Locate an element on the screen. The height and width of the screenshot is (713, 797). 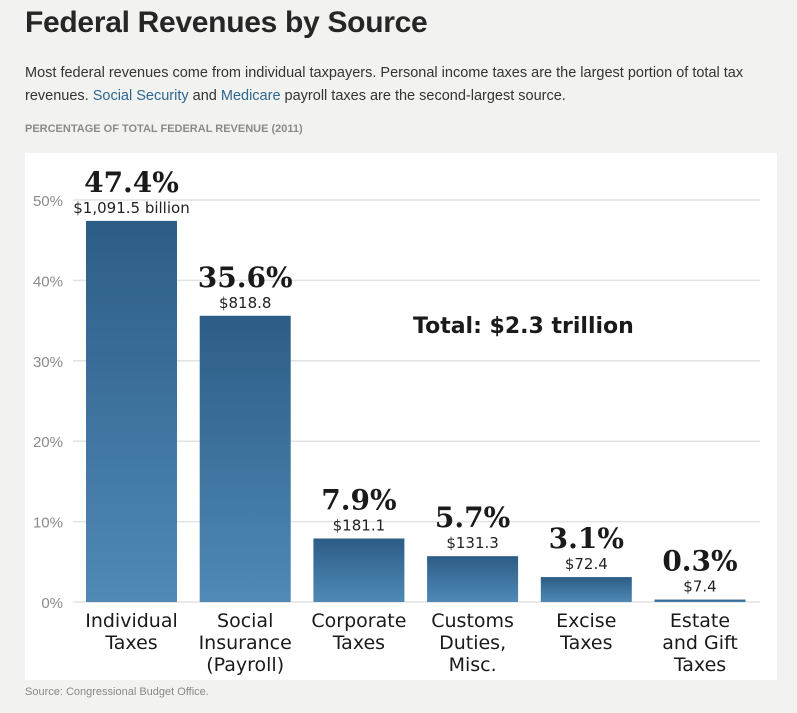
social-security-link: Social Security is located at coordinates (140, 96).